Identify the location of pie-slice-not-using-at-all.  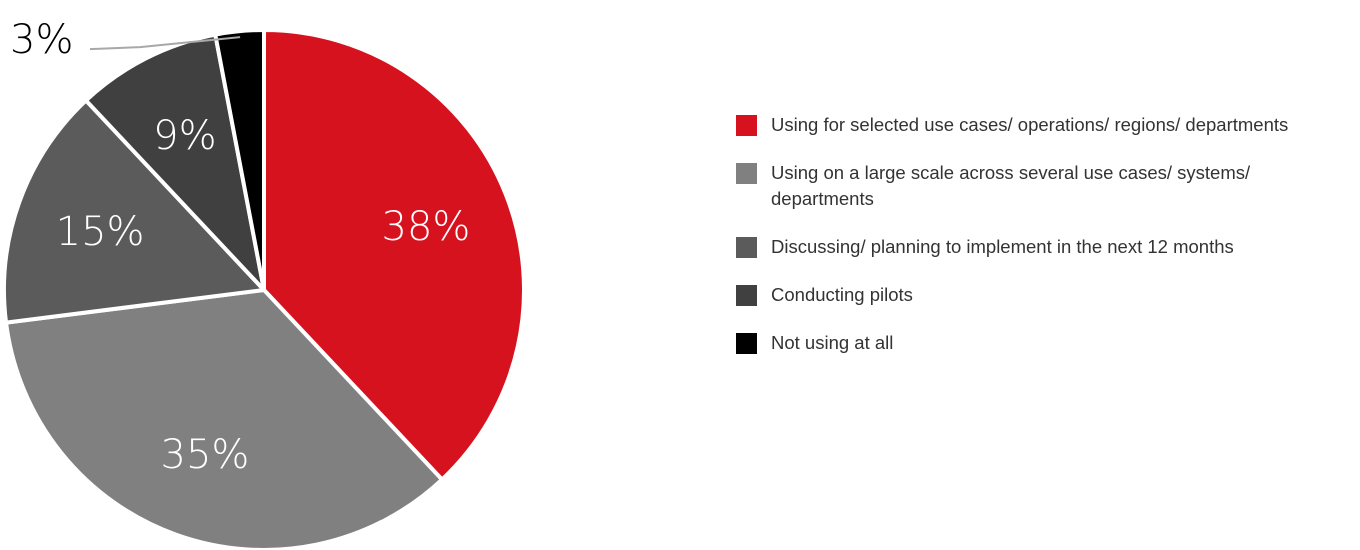
(239, 160).